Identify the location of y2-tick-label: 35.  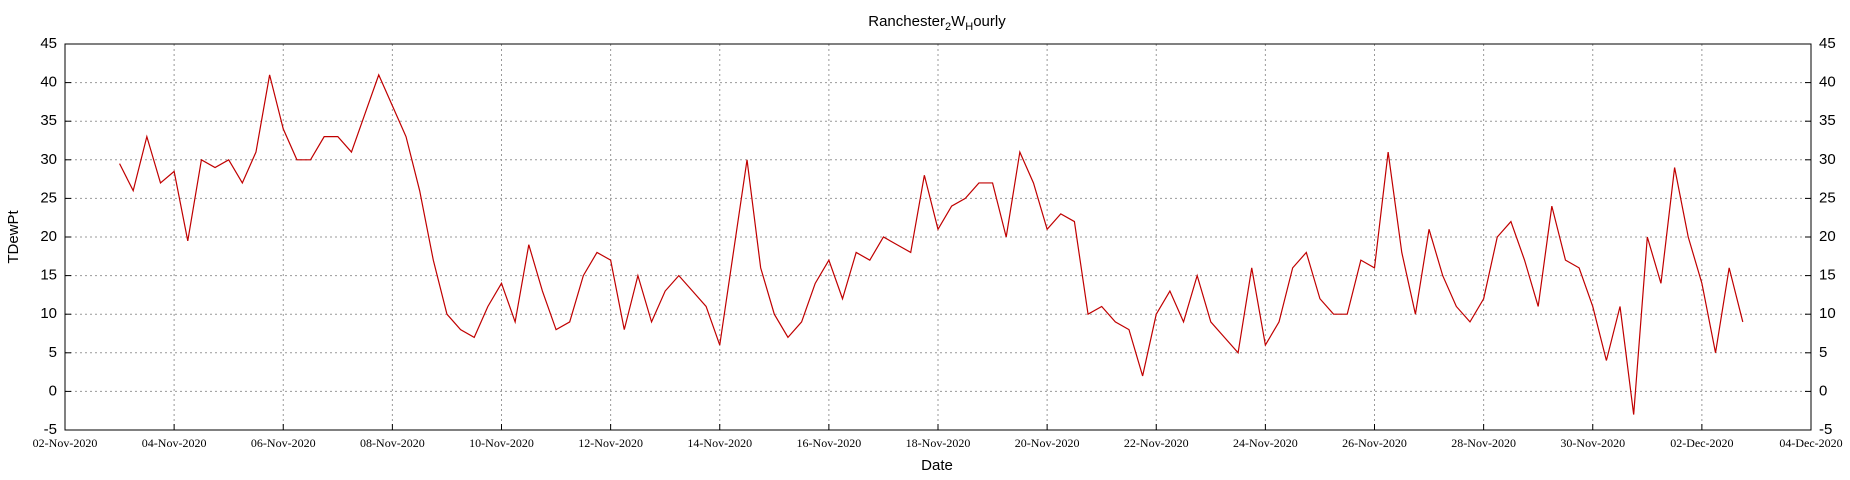
(1827, 120).